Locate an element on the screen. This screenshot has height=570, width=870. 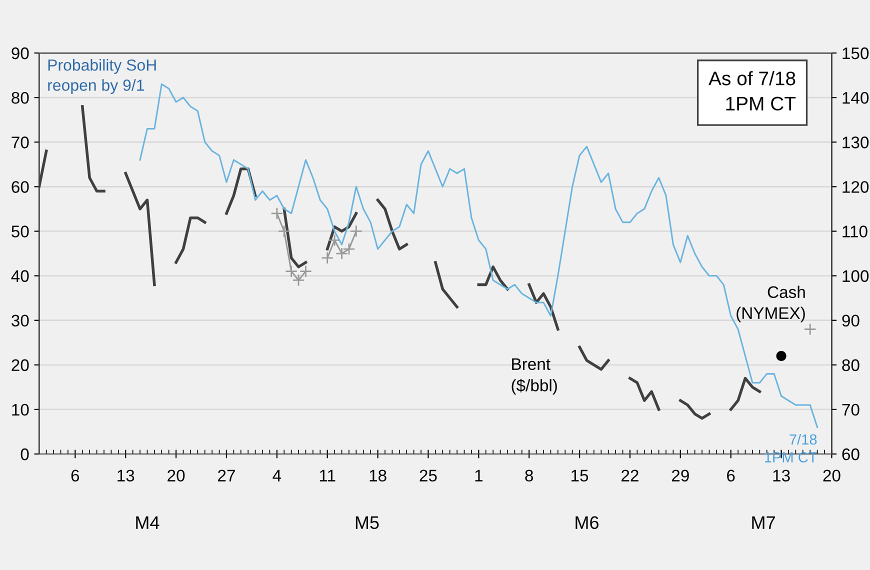
y-tick-label: 30 is located at coordinates (20, 320).